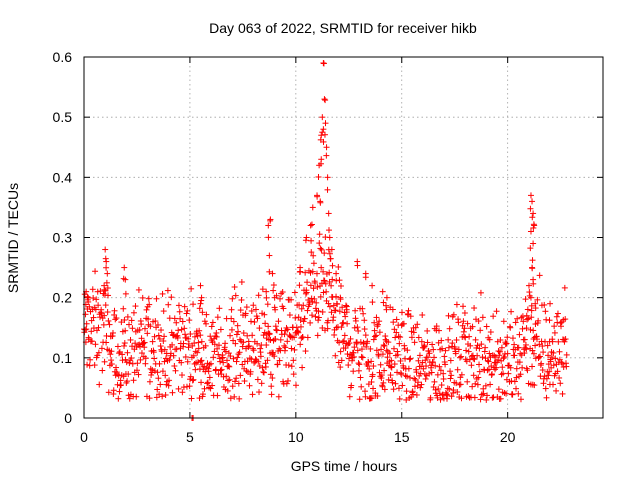 The width and height of the screenshot is (640, 480). Describe the element at coordinates (63, 358) in the screenshot. I see `y-tick-label: 0.1` at that location.